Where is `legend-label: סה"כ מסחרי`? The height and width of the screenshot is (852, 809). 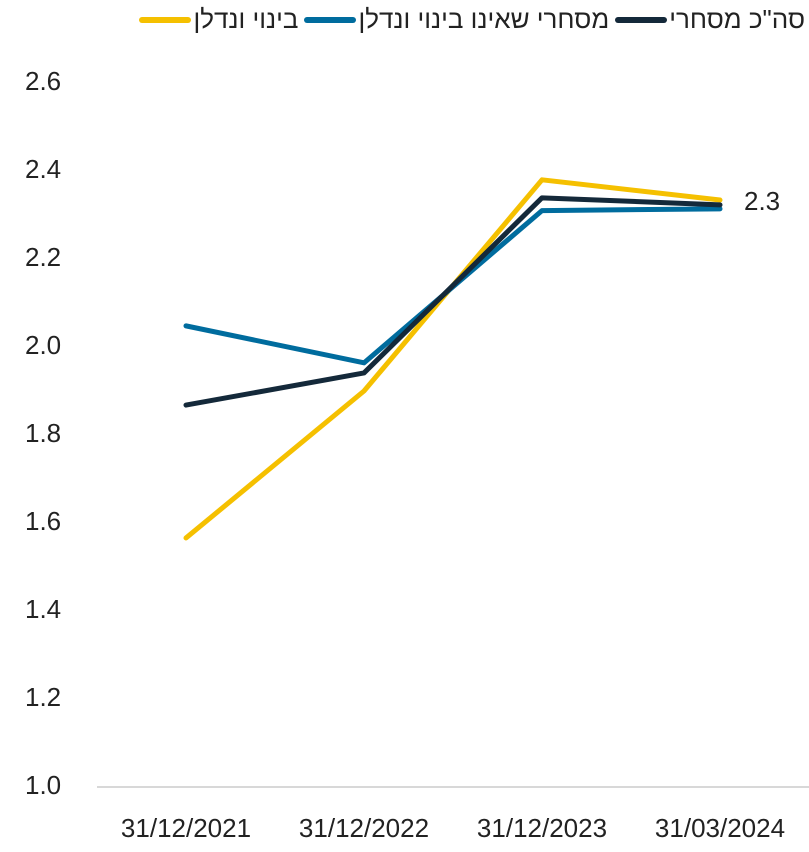
legend-label: סה"כ מסחרי is located at coordinates (737, 19).